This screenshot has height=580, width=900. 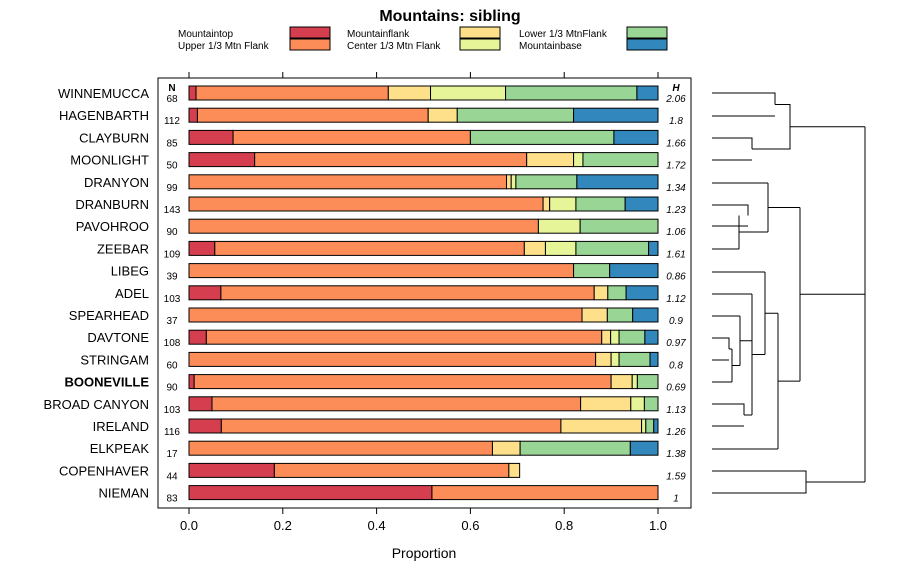 I want to click on category-label: DRANBURN, so click(x=112, y=204).